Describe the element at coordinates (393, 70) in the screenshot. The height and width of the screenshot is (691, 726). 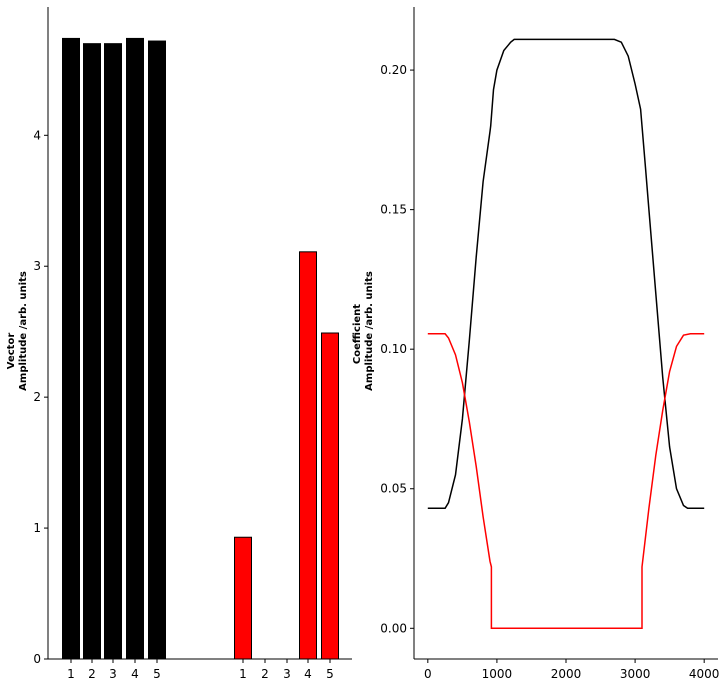
I see `right-y-tick-label: 0.20` at that location.